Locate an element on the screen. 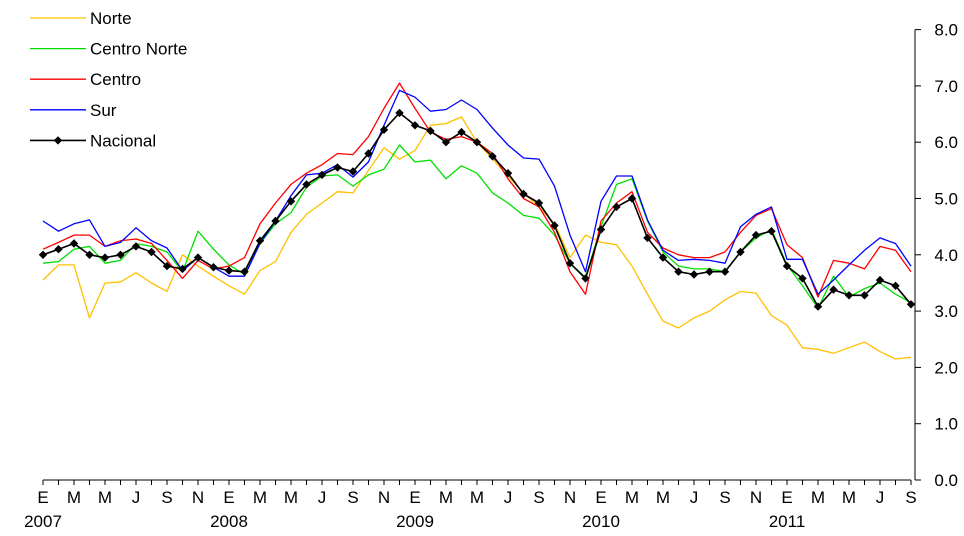 Image resolution: width=964 pixels, height=536 pixels. x-year-label: 2008 is located at coordinates (229, 521).